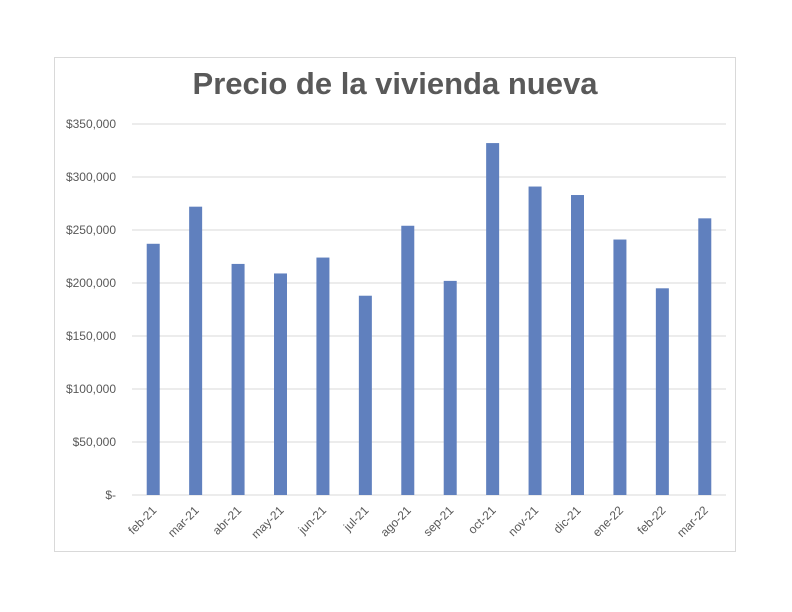 The width and height of the screenshot is (792, 612). Describe the element at coordinates (395, 83) in the screenshot. I see `chart-title: Precio de la vivienda nueva` at that location.